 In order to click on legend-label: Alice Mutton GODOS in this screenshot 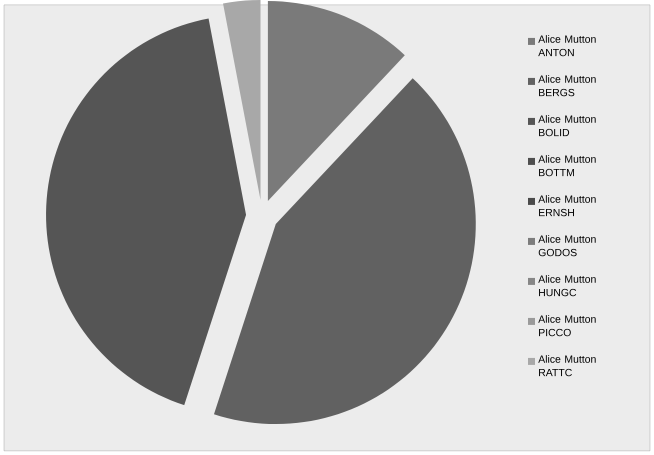, I will do `click(567, 245)`.